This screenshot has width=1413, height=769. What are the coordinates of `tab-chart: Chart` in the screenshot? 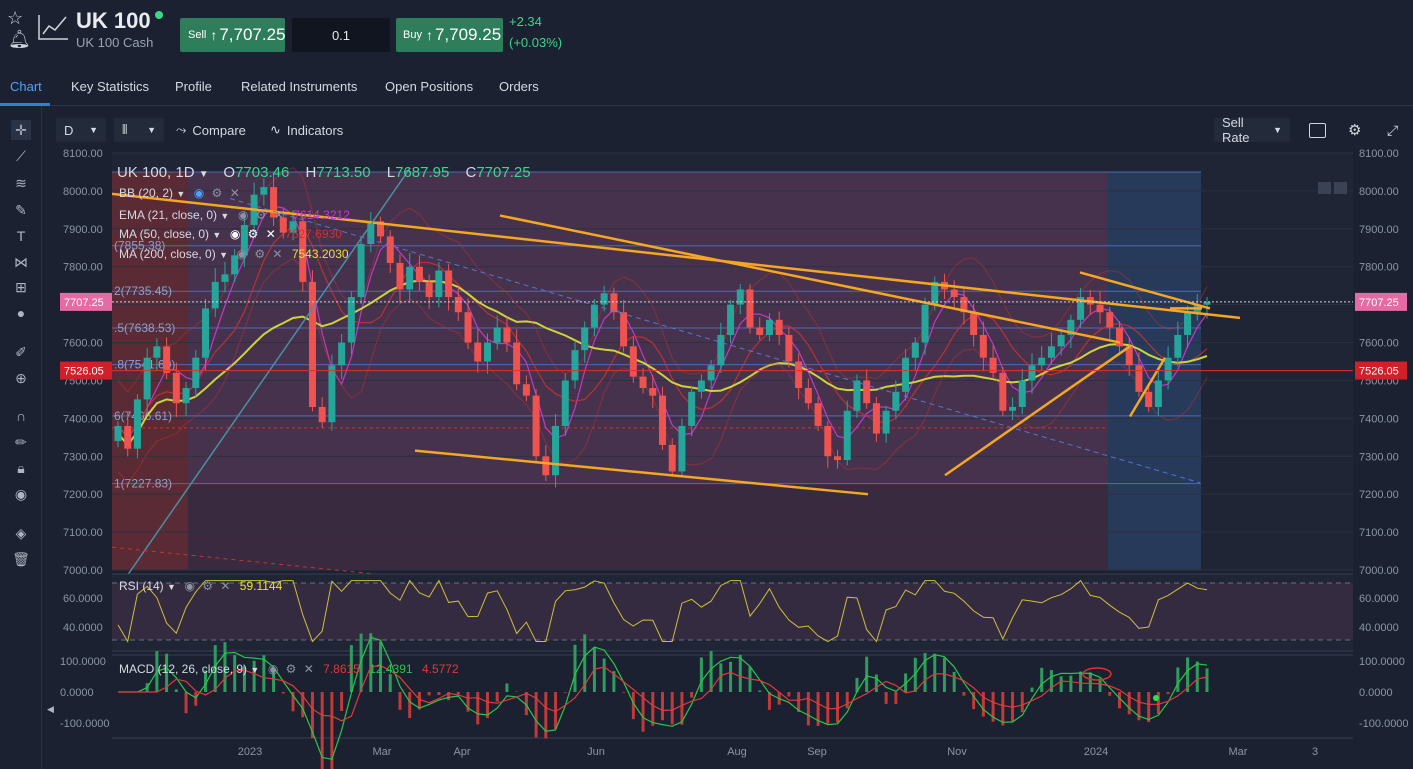 It's located at (26, 86).